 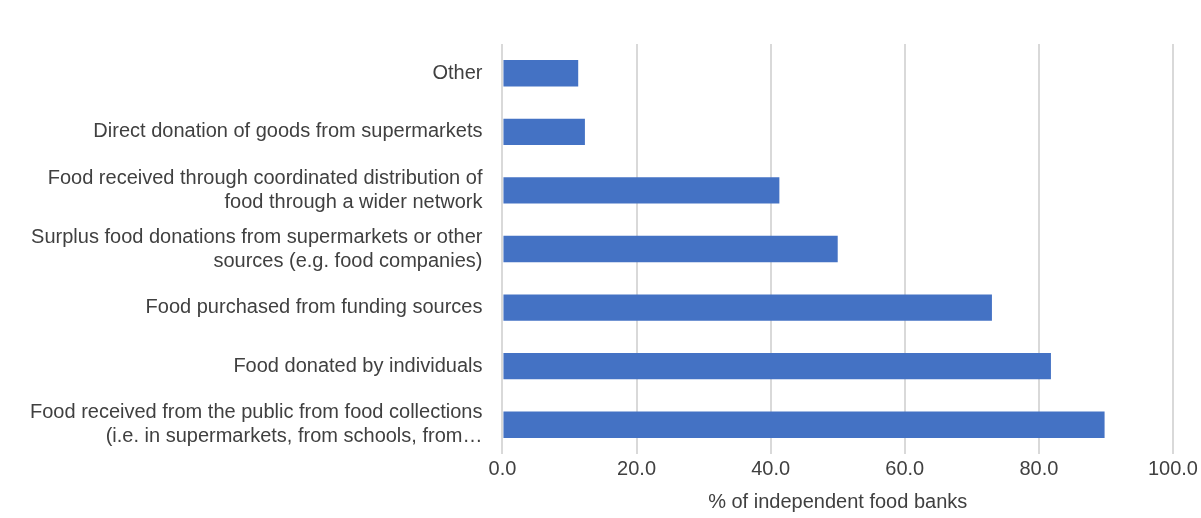 What do you see at coordinates (257, 247) in the screenshot?
I see `y-tick-label: Surplus food donations from supermarkets or other sources (e.g. food companies)` at bounding box center [257, 247].